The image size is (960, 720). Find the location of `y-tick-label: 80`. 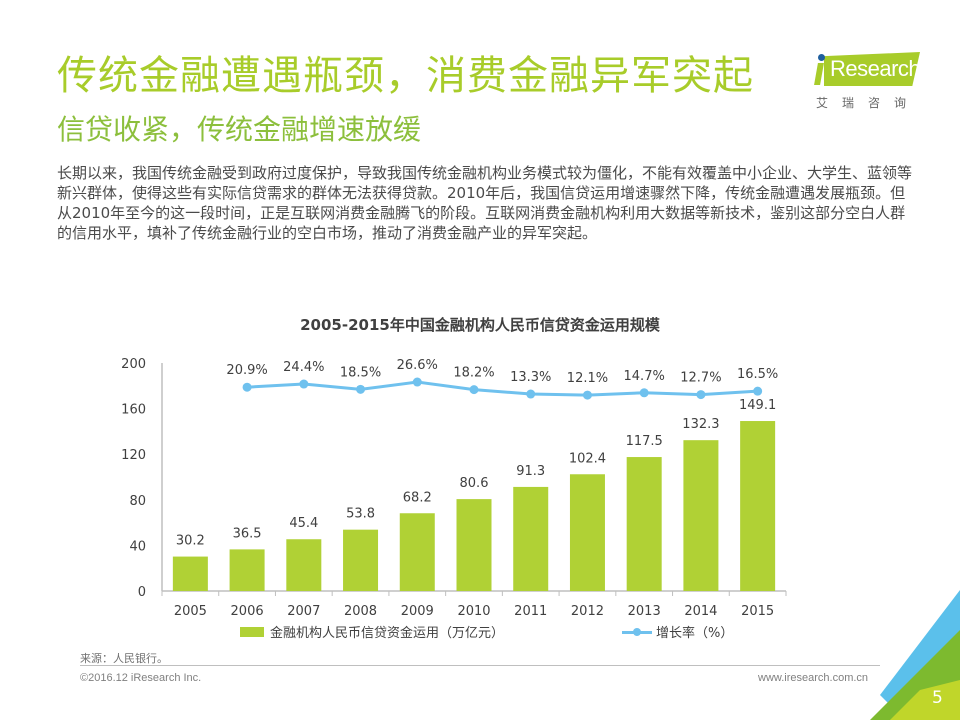

y-tick-label: 80 is located at coordinates (137, 501).